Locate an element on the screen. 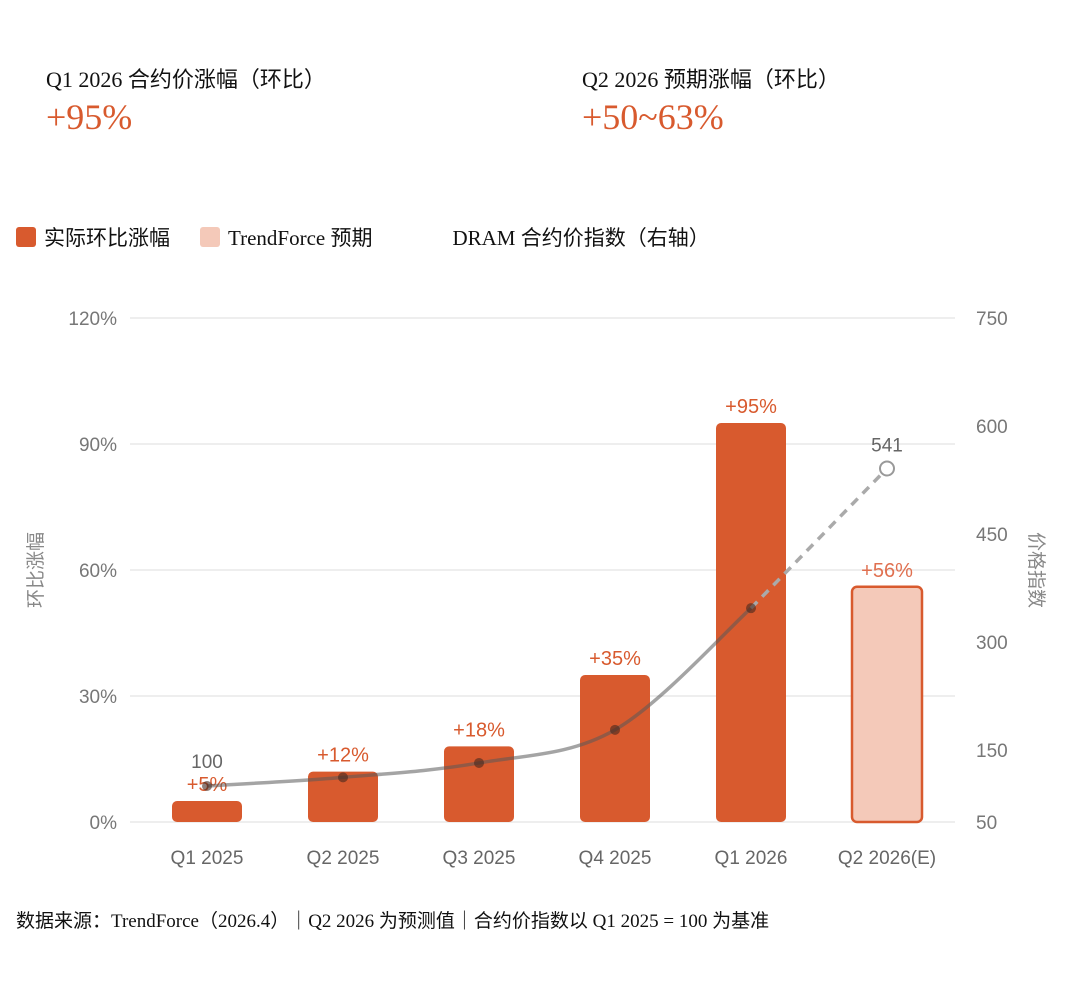 This screenshot has height=983, width=1080. index-point-label: 100 is located at coordinates (207, 762).